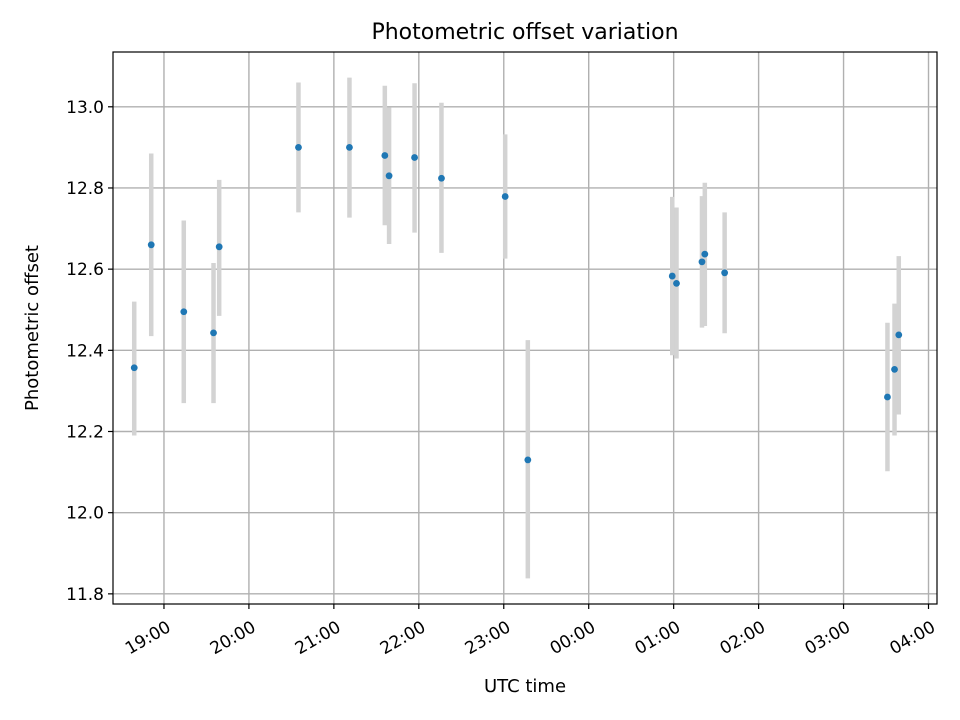  Describe the element at coordinates (148, 638) in the screenshot. I see `x-tick-label: 19:00` at that location.